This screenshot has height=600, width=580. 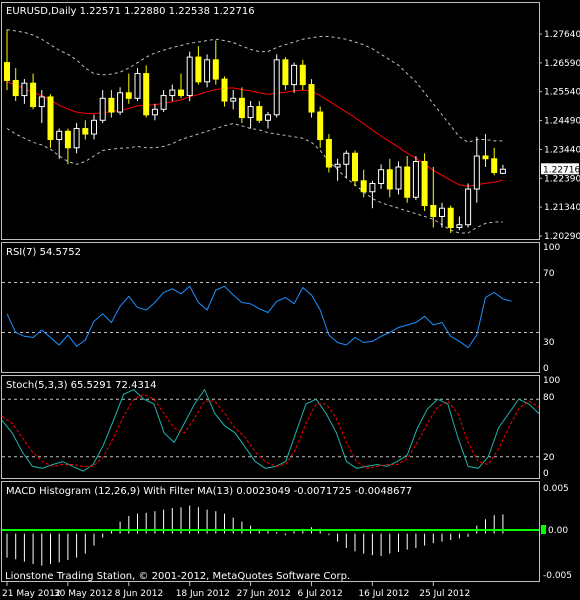 What do you see at coordinates (549, 274) in the screenshot?
I see `rsi-level-70-label: 70` at bounding box center [549, 274].